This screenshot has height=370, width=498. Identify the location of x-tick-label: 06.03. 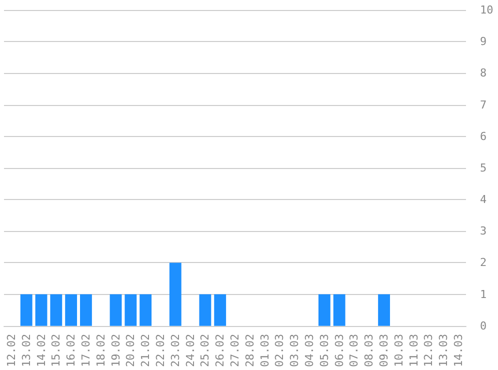
(339, 351).